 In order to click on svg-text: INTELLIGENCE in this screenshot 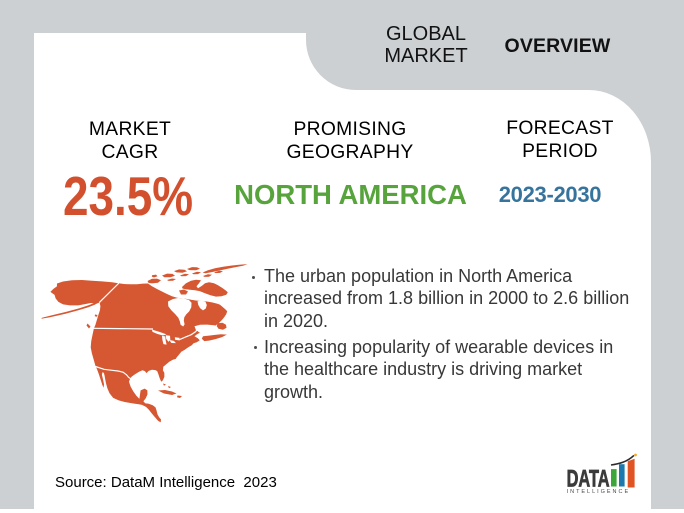, I will do `click(599, 492)`.